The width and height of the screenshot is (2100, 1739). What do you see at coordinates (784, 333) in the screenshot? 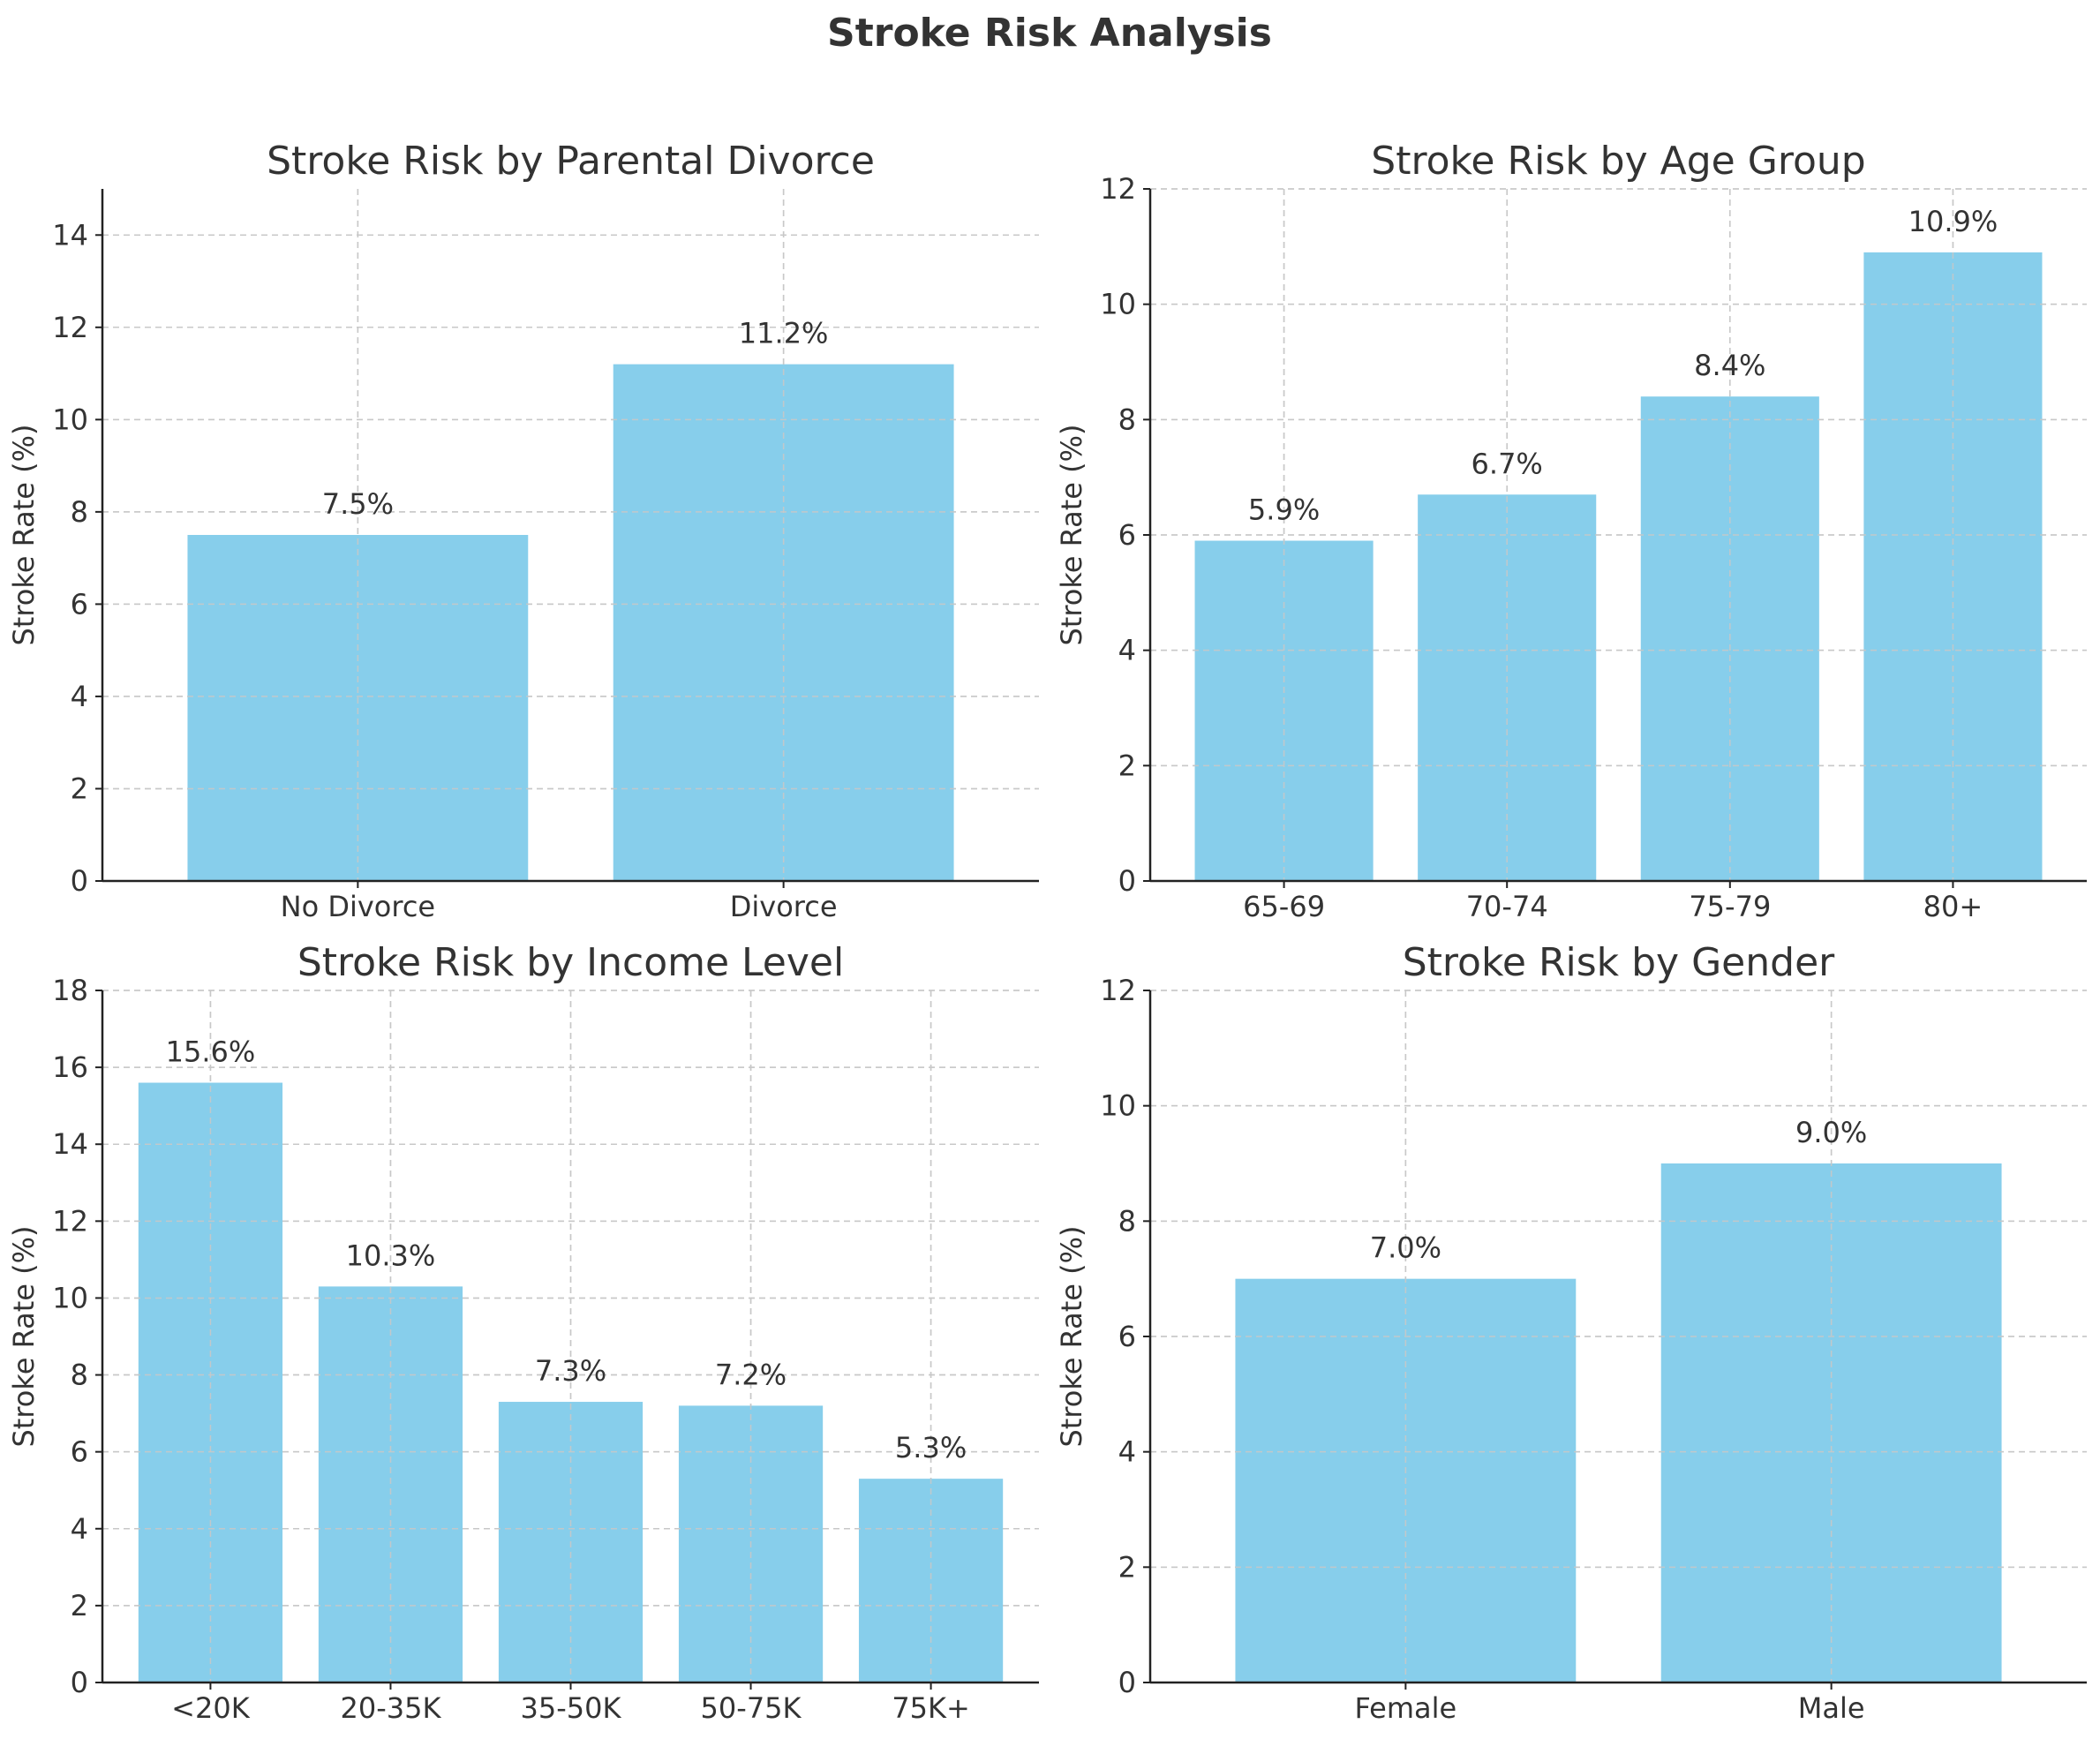
I see `parental-divorce-value-label-divorce: 11.2%` at bounding box center [784, 333].